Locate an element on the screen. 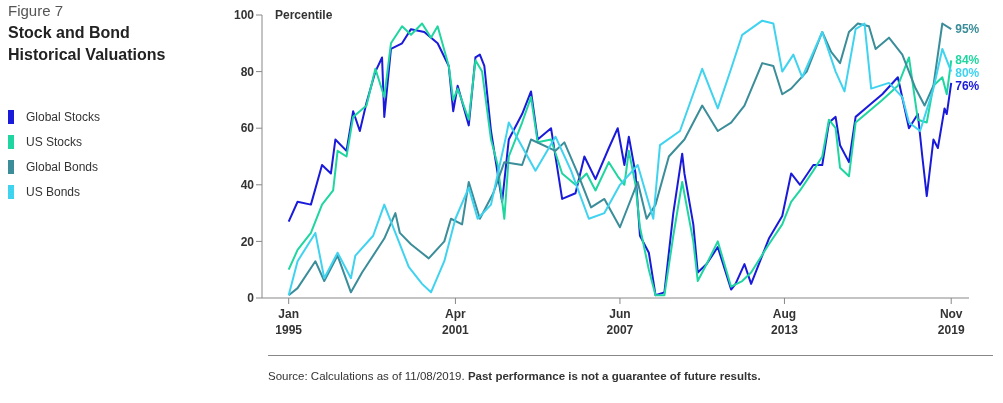  x-tick-label: Nov 2019 is located at coordinates (951, 322).